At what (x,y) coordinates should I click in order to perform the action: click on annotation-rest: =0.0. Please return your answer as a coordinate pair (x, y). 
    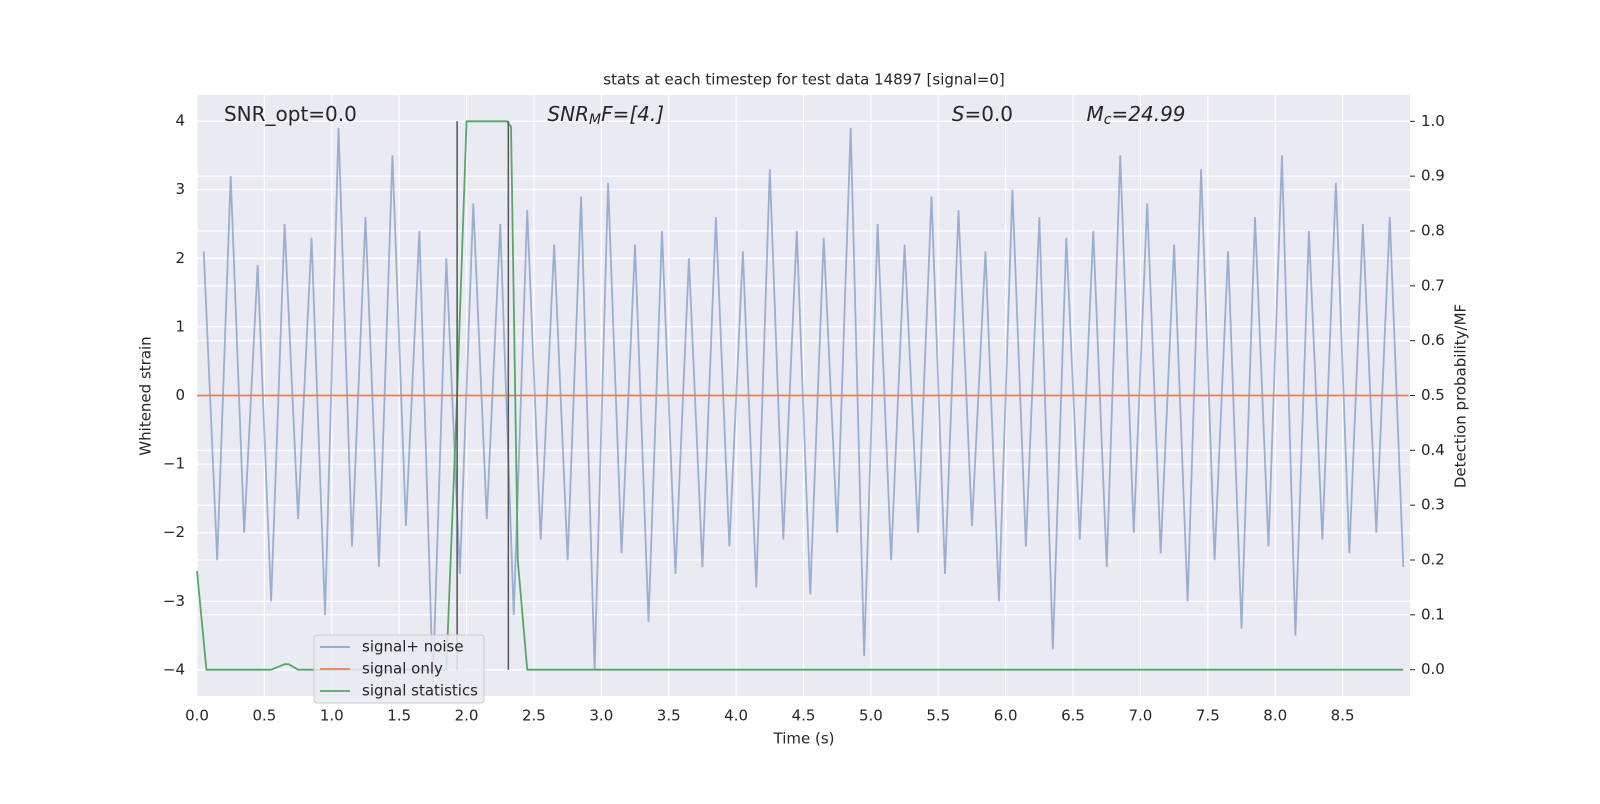
    Looking at the image, I should click on (988, 114).